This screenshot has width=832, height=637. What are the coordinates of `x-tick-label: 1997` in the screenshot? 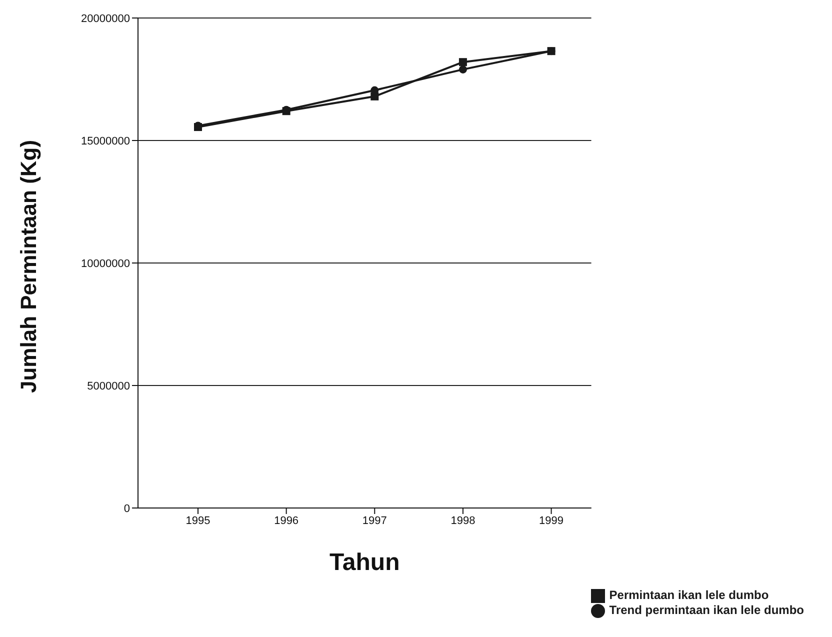 It's located at (374, 520).